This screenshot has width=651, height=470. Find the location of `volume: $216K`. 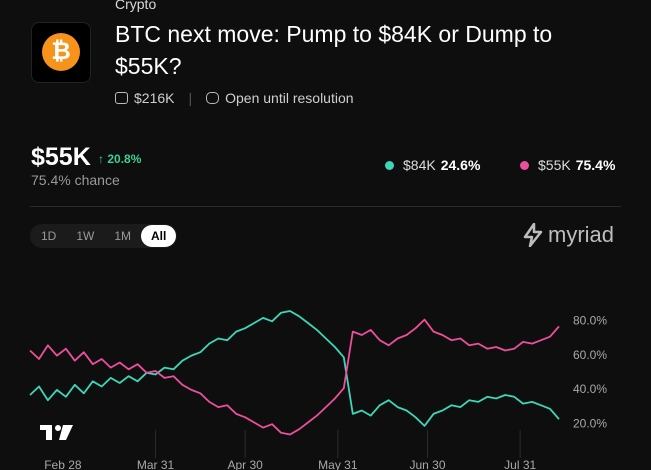

volume: $216K is located at coordinates (154, 98).